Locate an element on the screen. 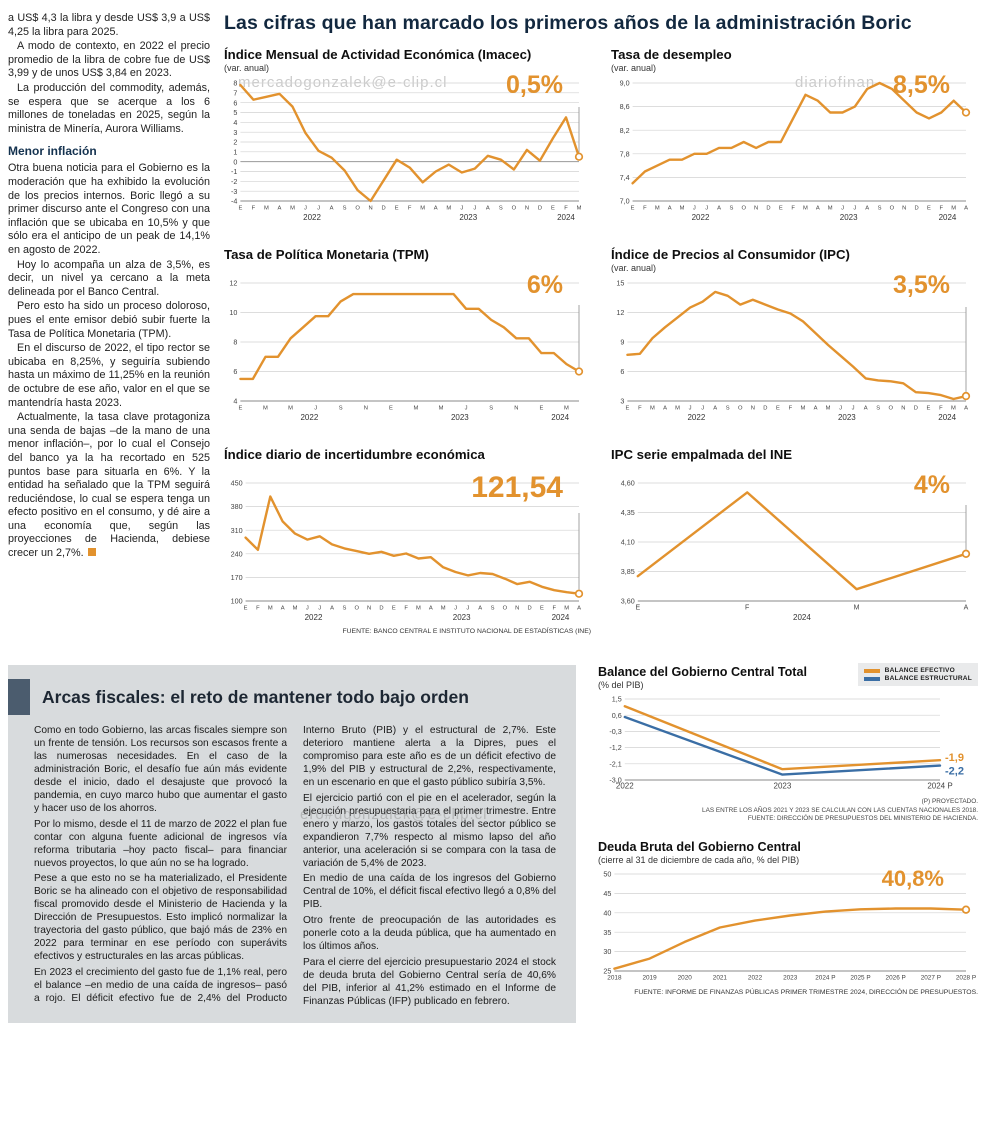 The height and width of the screenshot is (1133, 988). chart-plot-ipc-ine: 4% 4,60 4,35 4,10 3,85 3,60 E F M A 2024 is located at coordinates (794, 548).